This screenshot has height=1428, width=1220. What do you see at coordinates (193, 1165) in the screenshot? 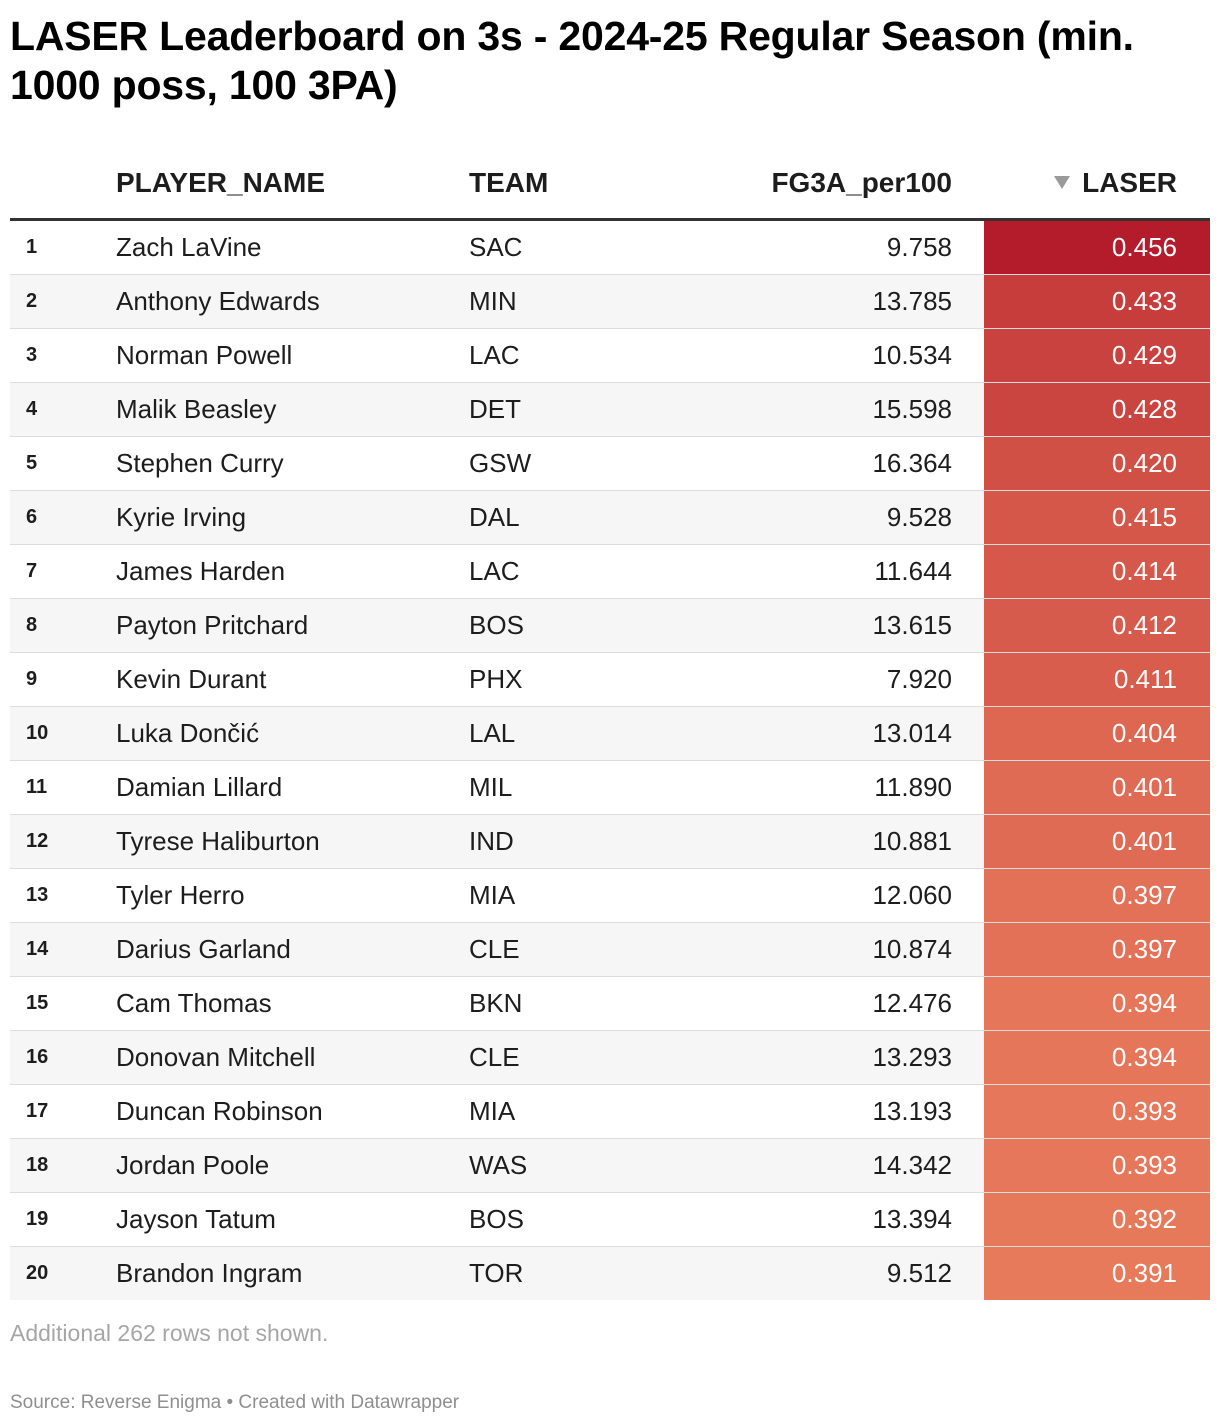
I see `row-player-name: Jordan Poole` at bounding box center [193, 1165].